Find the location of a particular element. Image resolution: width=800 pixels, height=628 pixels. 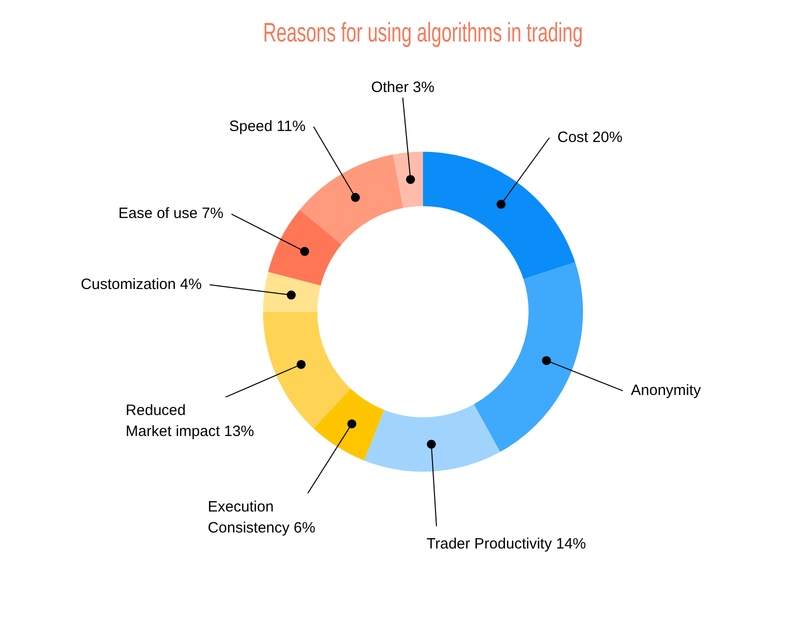

slice-label: Customization 4% is located at coordinates (141, 284).